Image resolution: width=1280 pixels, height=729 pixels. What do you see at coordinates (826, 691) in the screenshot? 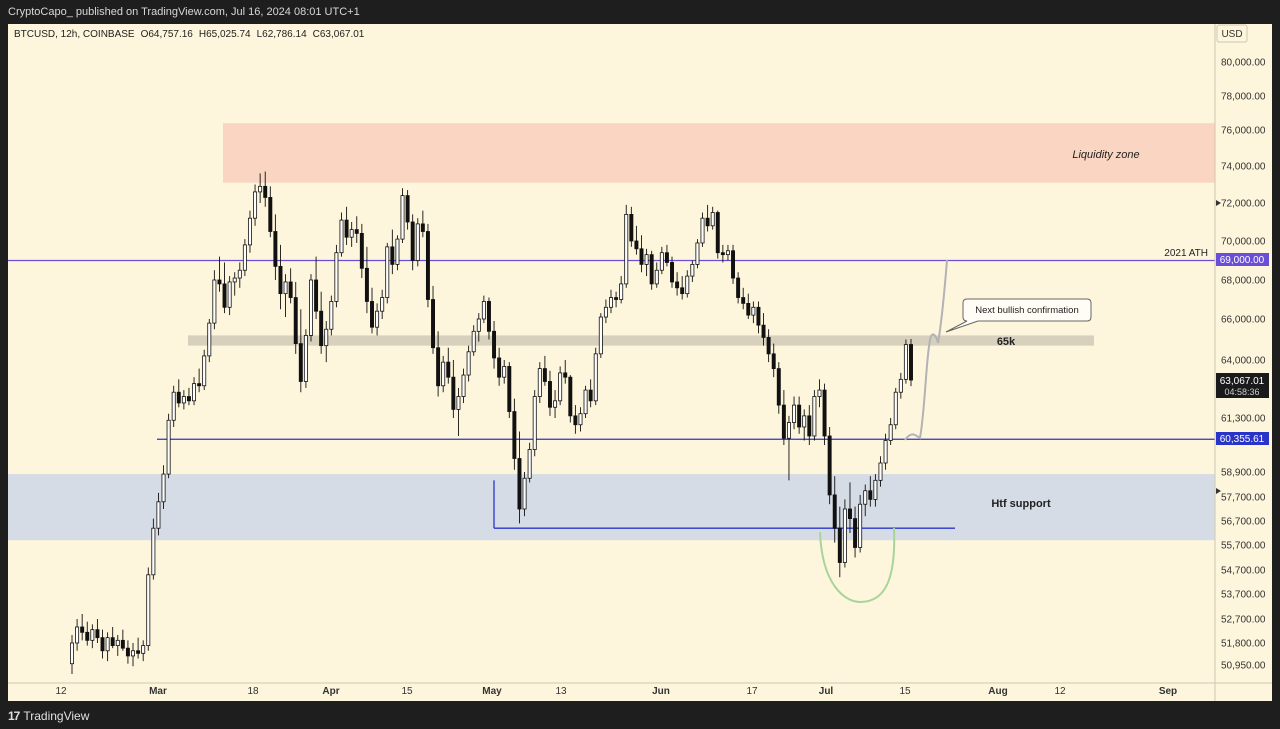
I see `time-tick: Jul` at bounding box center [826, 691].